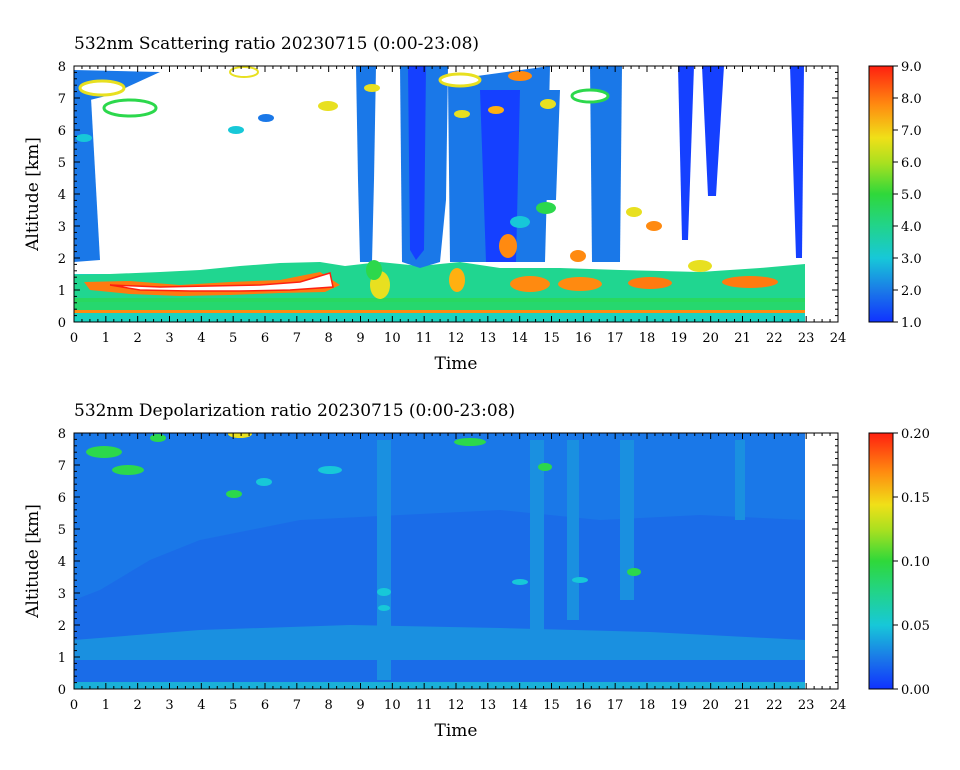 This screenshot has width=960, height=770. Describe the element at coordinates (62, 67) in the screenshot. I see `y-tick-label: 8` at that location.